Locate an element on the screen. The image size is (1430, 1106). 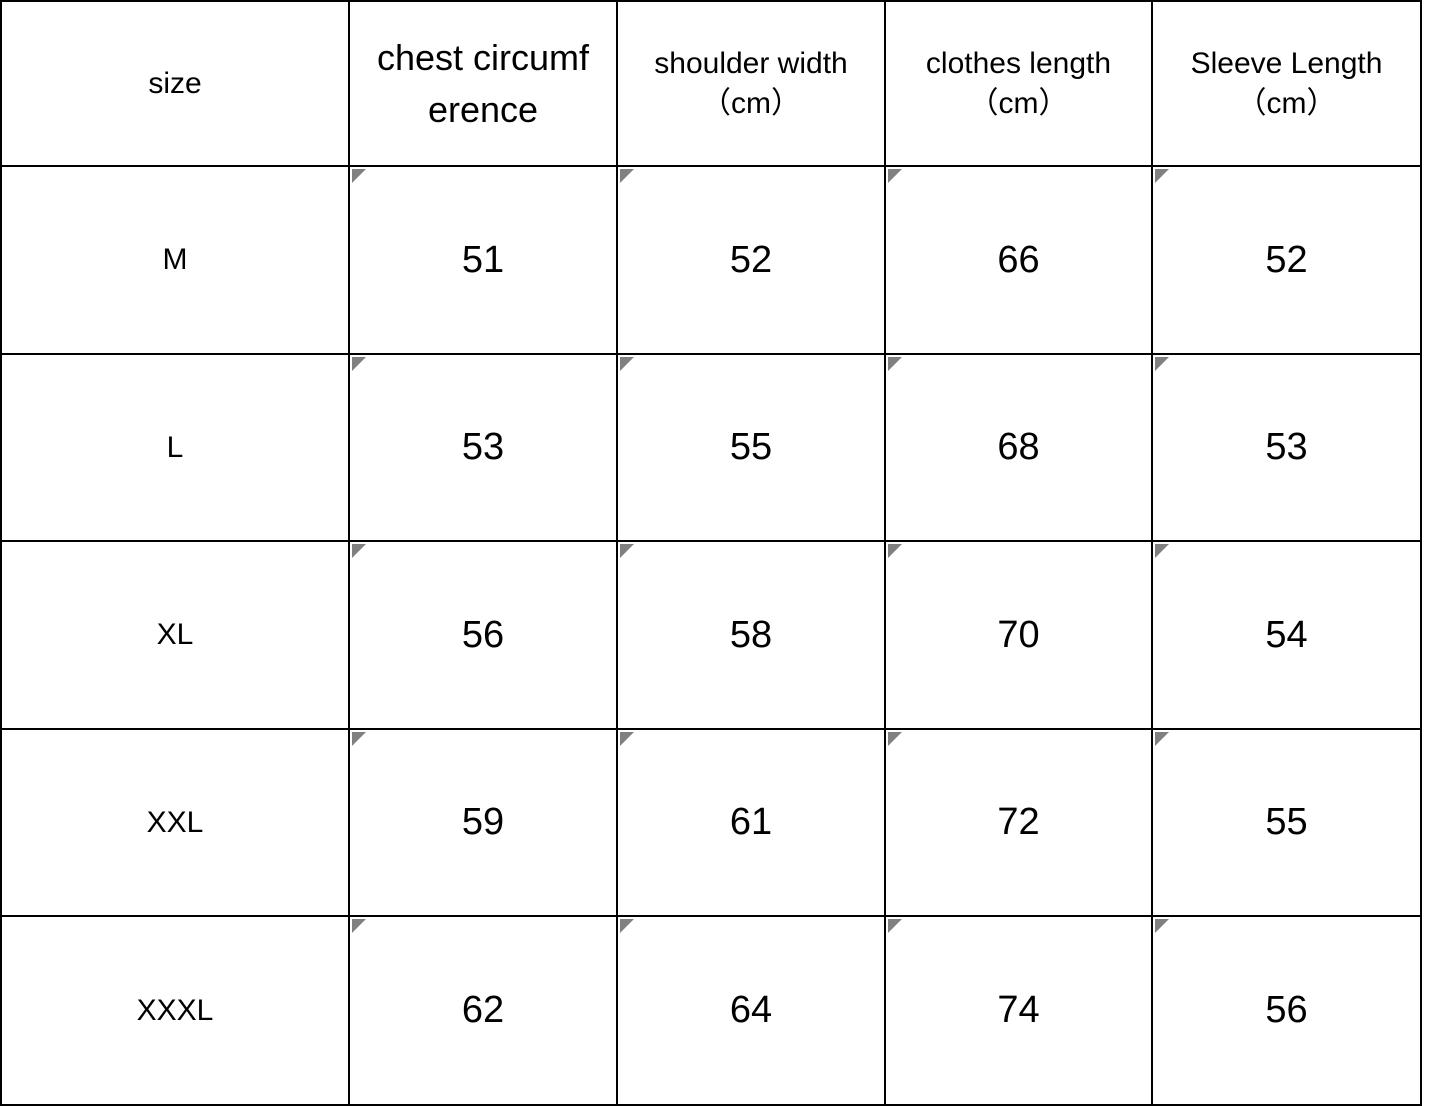
header-cell: Sleeve Length（cm） is located at coordinates (1286, 83).